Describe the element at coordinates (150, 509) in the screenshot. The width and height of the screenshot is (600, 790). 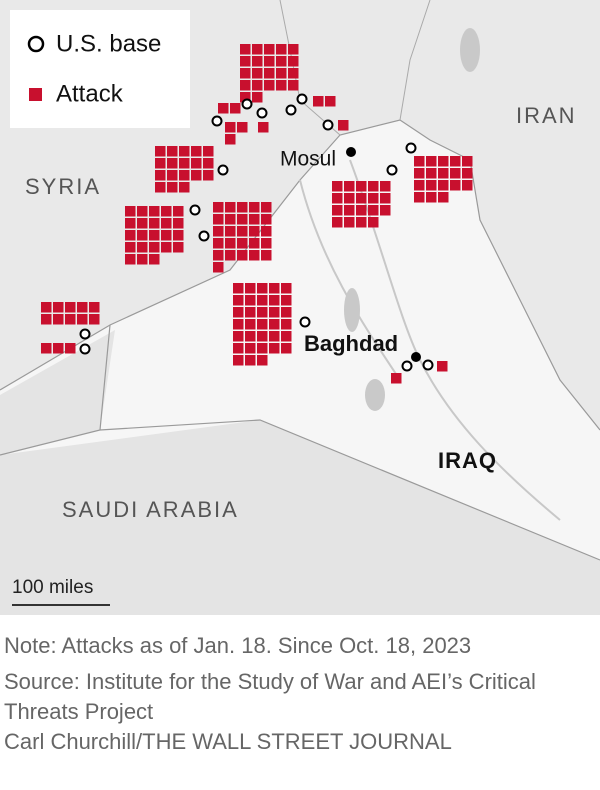
I see `country-label: SAUDI ARABIA` at that location.